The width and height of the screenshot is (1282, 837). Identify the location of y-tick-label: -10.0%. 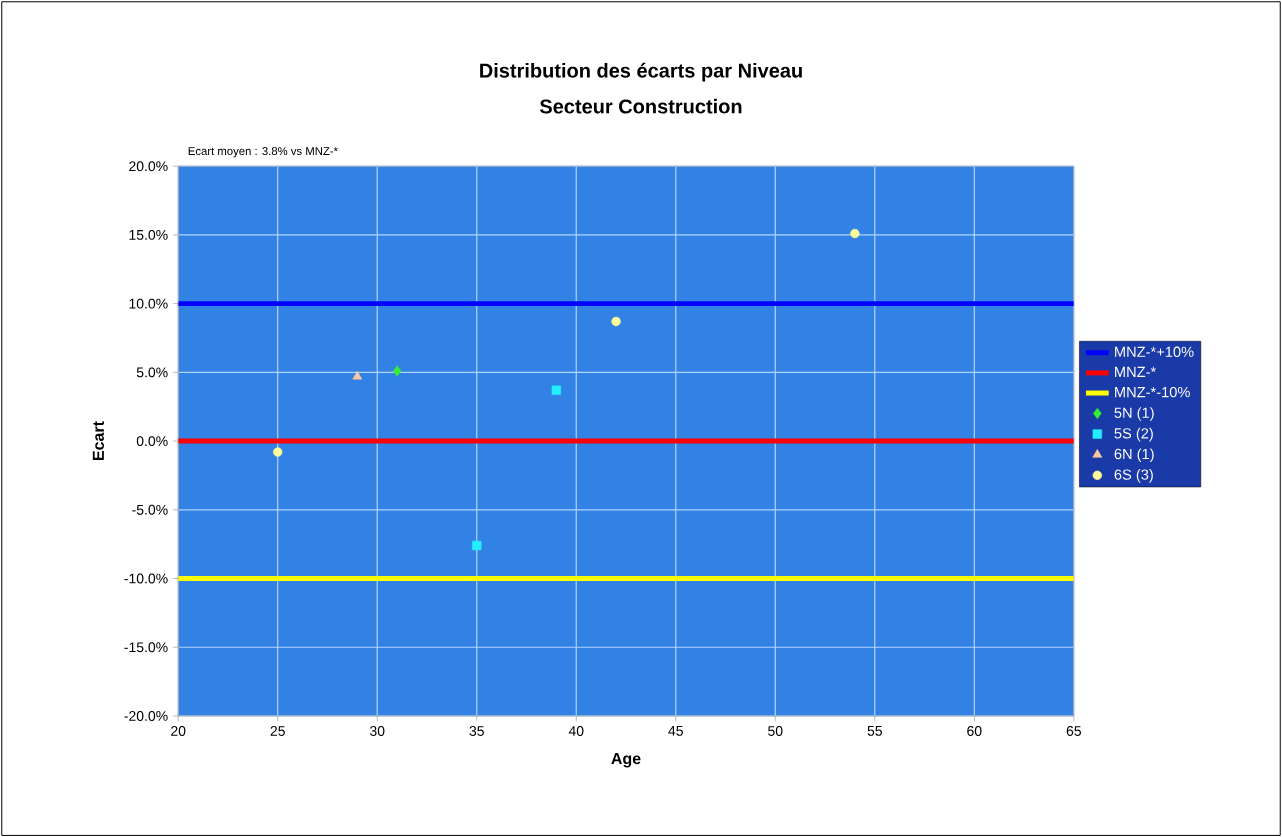
(146, 578).